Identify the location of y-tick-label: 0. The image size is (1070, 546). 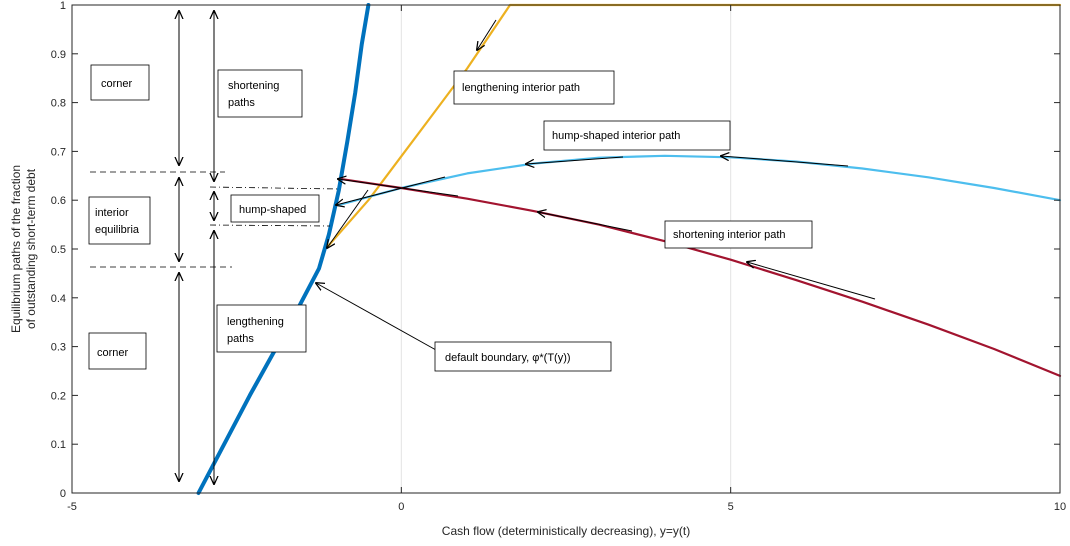
(63, 494).